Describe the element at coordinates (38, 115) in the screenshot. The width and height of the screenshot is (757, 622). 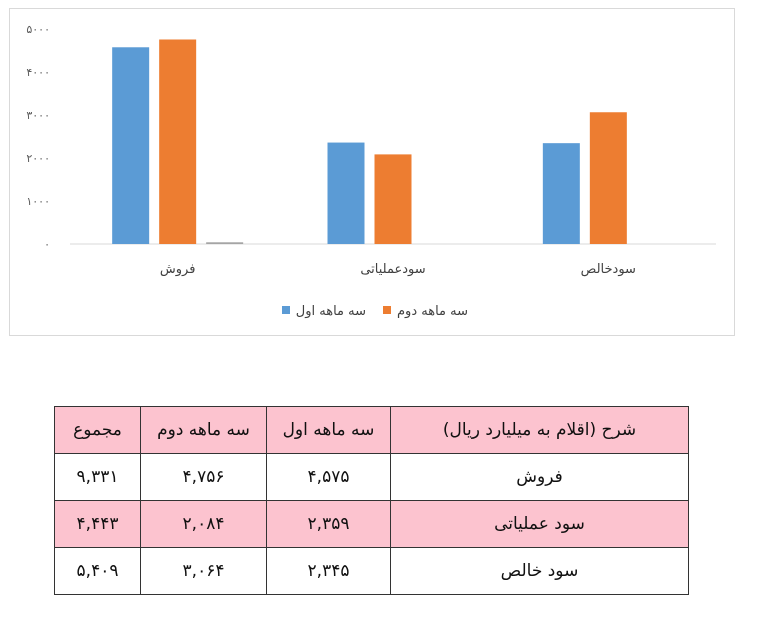
I see `y-tick-label: ۳۰۰۰` at that location.